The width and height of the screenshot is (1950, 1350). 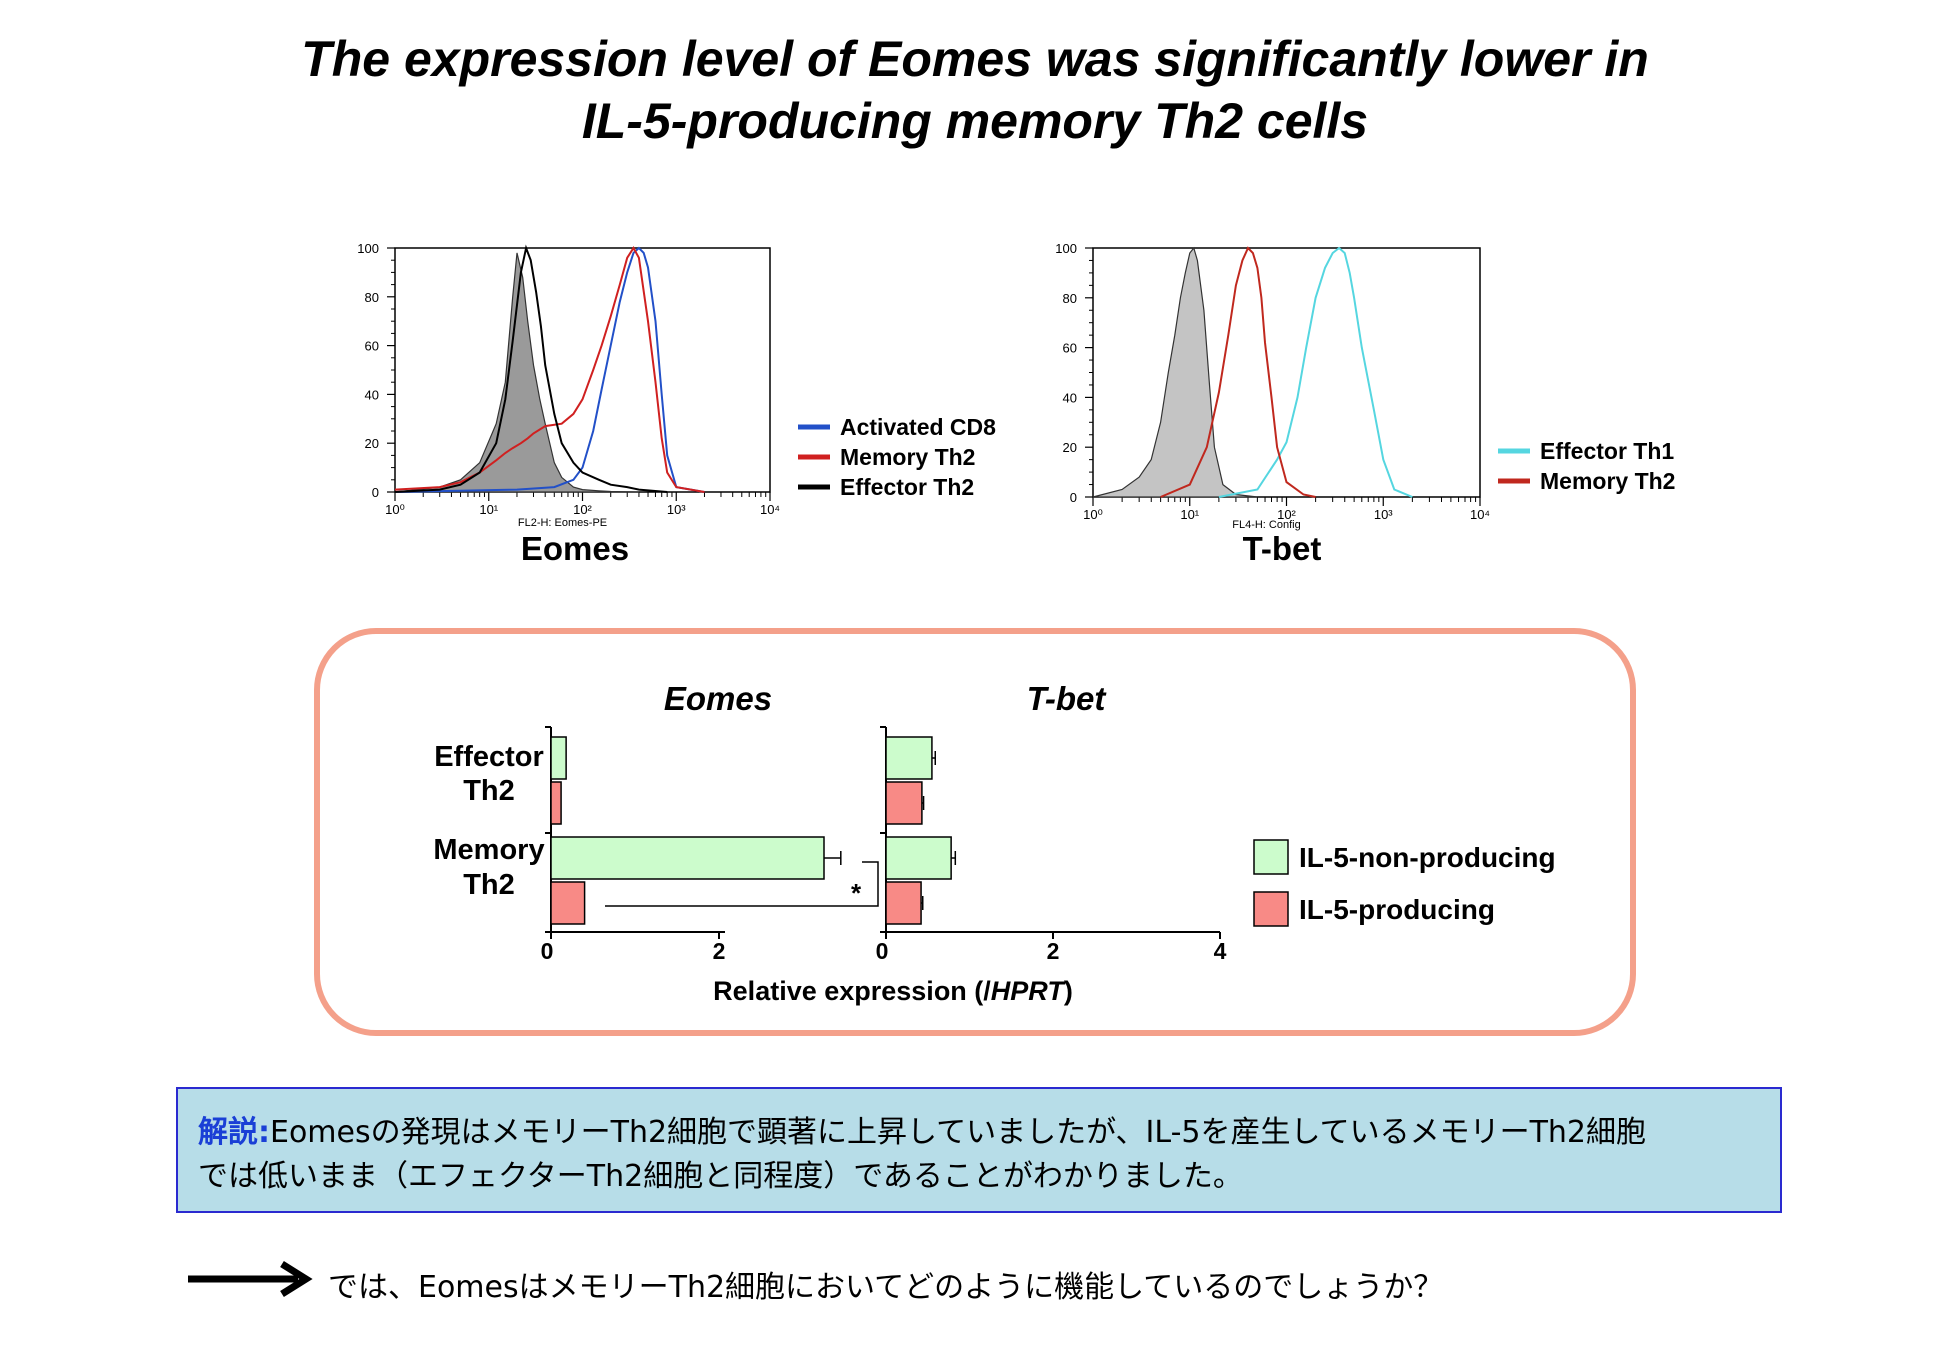 What do you see at coordinates (1029, 991) in the screenshot?
I see `bar-x-axis-label-italic: HPRT` at bounding box center [1029, 991].